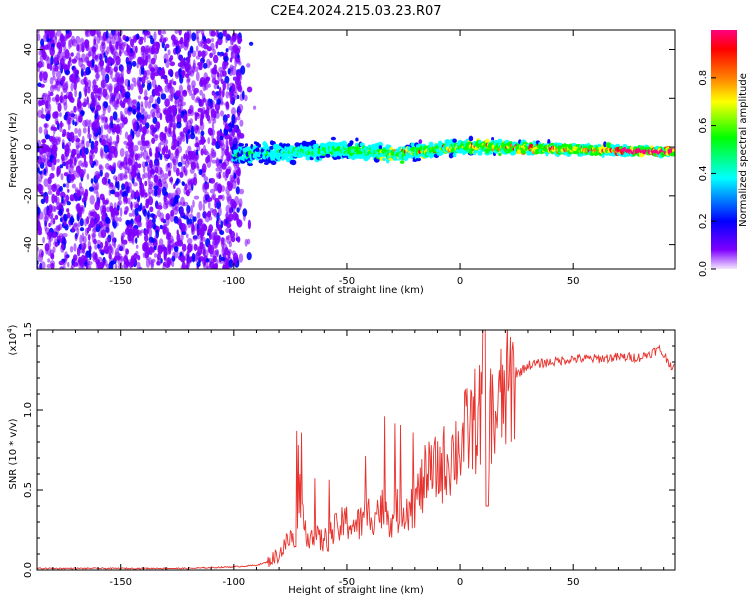  I want to click on heatmap-xtick-label: -100, so click(233, 281).